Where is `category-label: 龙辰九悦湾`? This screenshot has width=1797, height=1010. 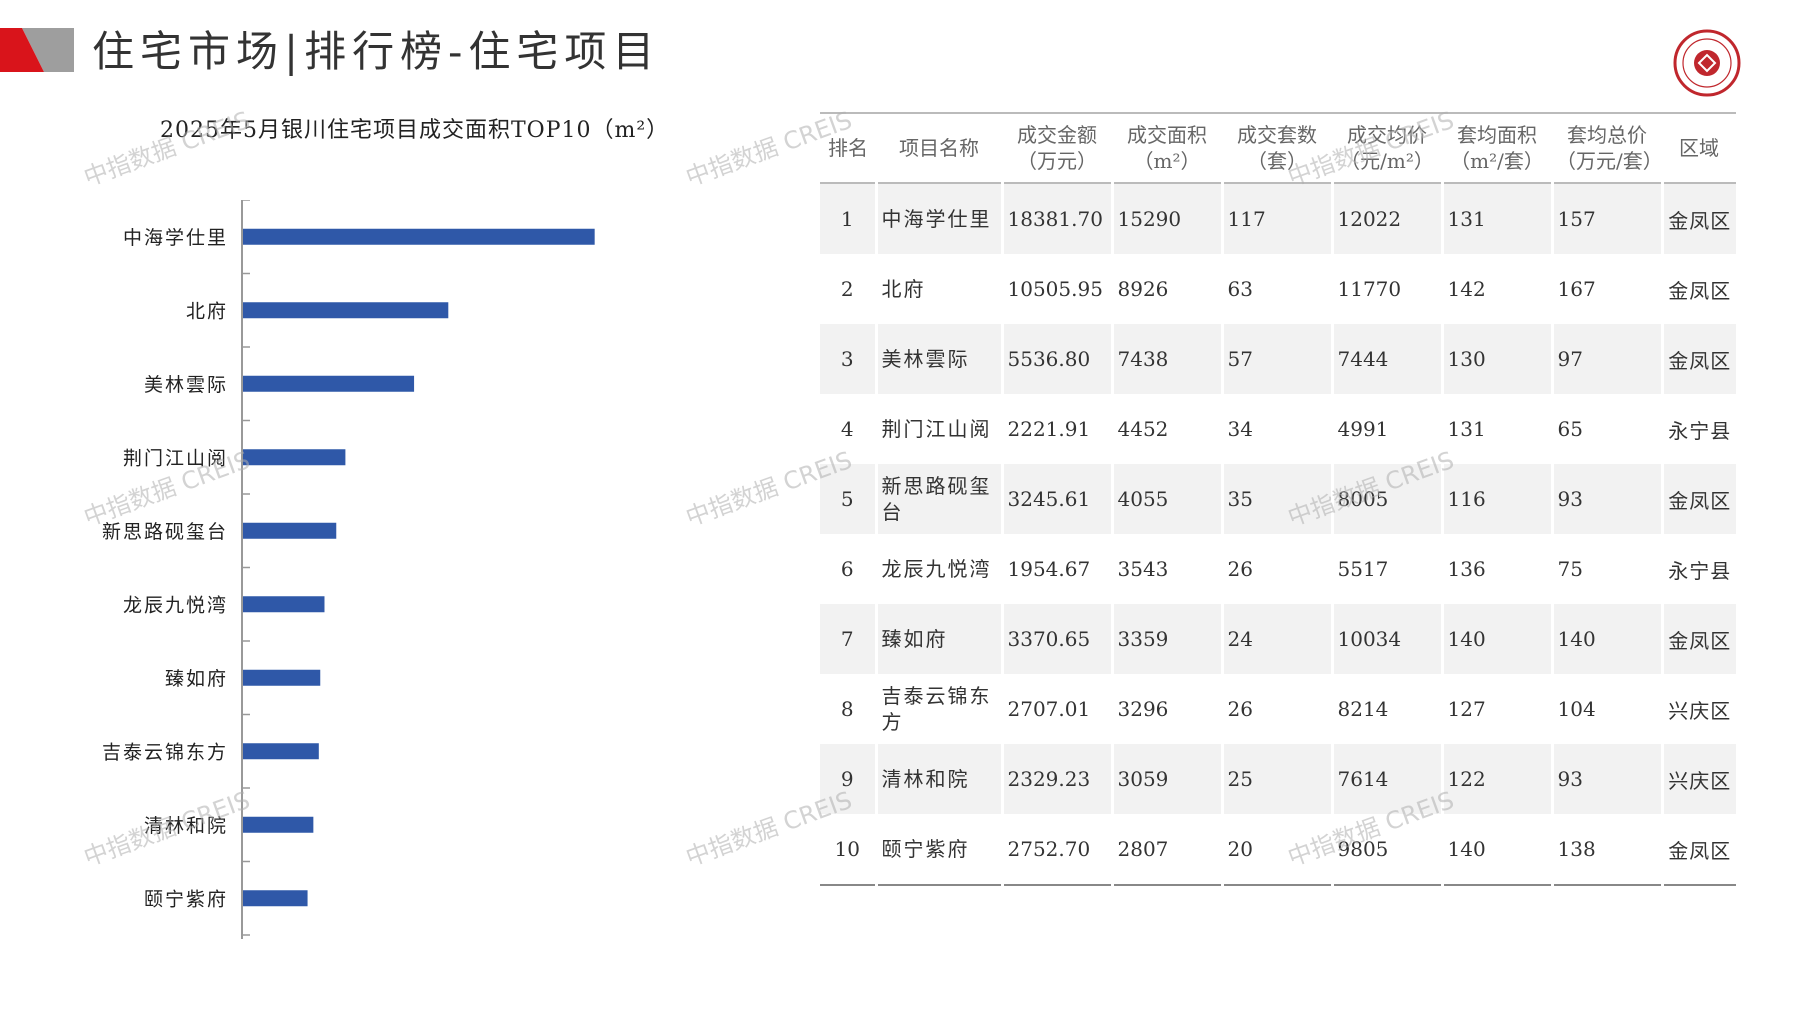 category-label: 龙辰九悦湾 is located at coordinates (175, 605).